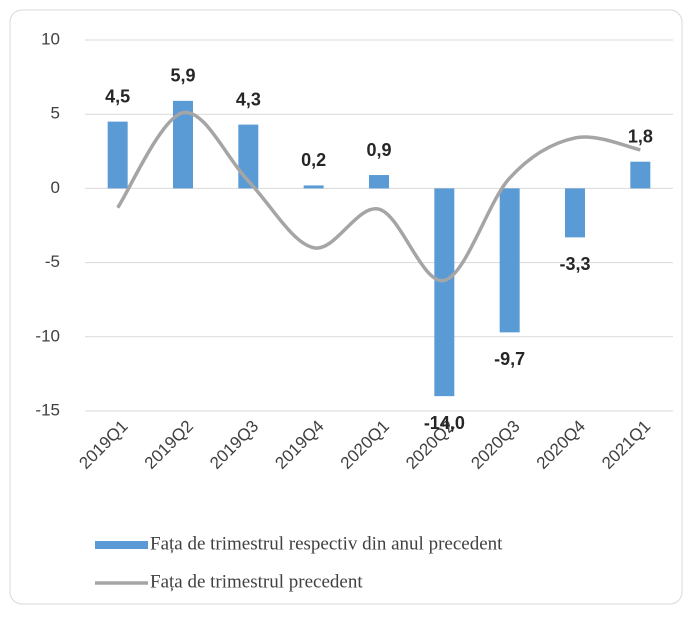  Describe the element at coordinates (640, 136) in the screenshot. I see `data-label: 1,8` at that location.